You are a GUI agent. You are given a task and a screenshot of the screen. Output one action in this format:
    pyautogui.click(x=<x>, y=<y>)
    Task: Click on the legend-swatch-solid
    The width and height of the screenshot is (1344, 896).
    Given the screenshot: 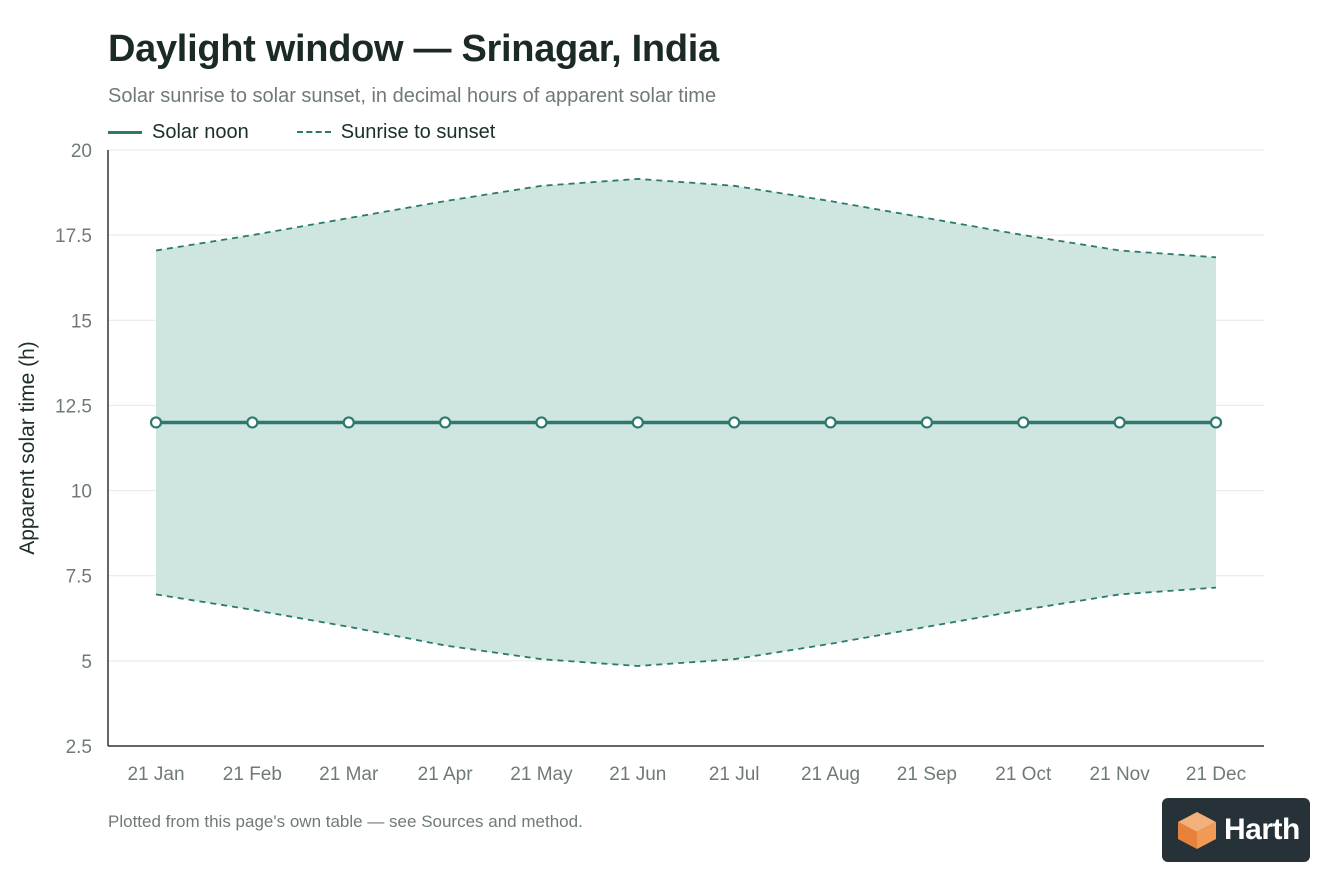 What is the action you would take?
    pyautogui.click(x=125, y=132)
    